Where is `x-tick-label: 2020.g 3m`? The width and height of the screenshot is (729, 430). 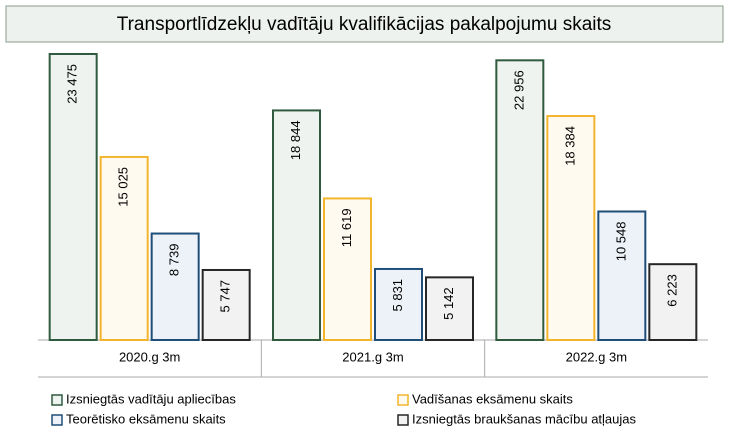
x-tick-label: 2020.g 3m is located at coordinates (149, 356).